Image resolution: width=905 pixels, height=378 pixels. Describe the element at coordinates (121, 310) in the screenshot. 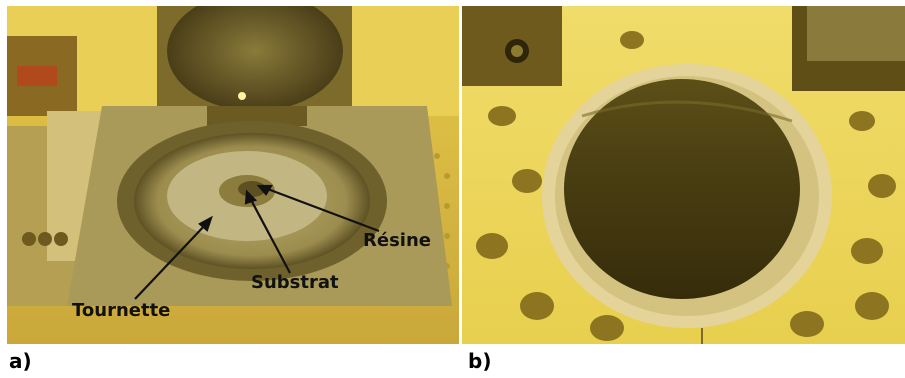

I see `label-tournette: Tournette` at that location.